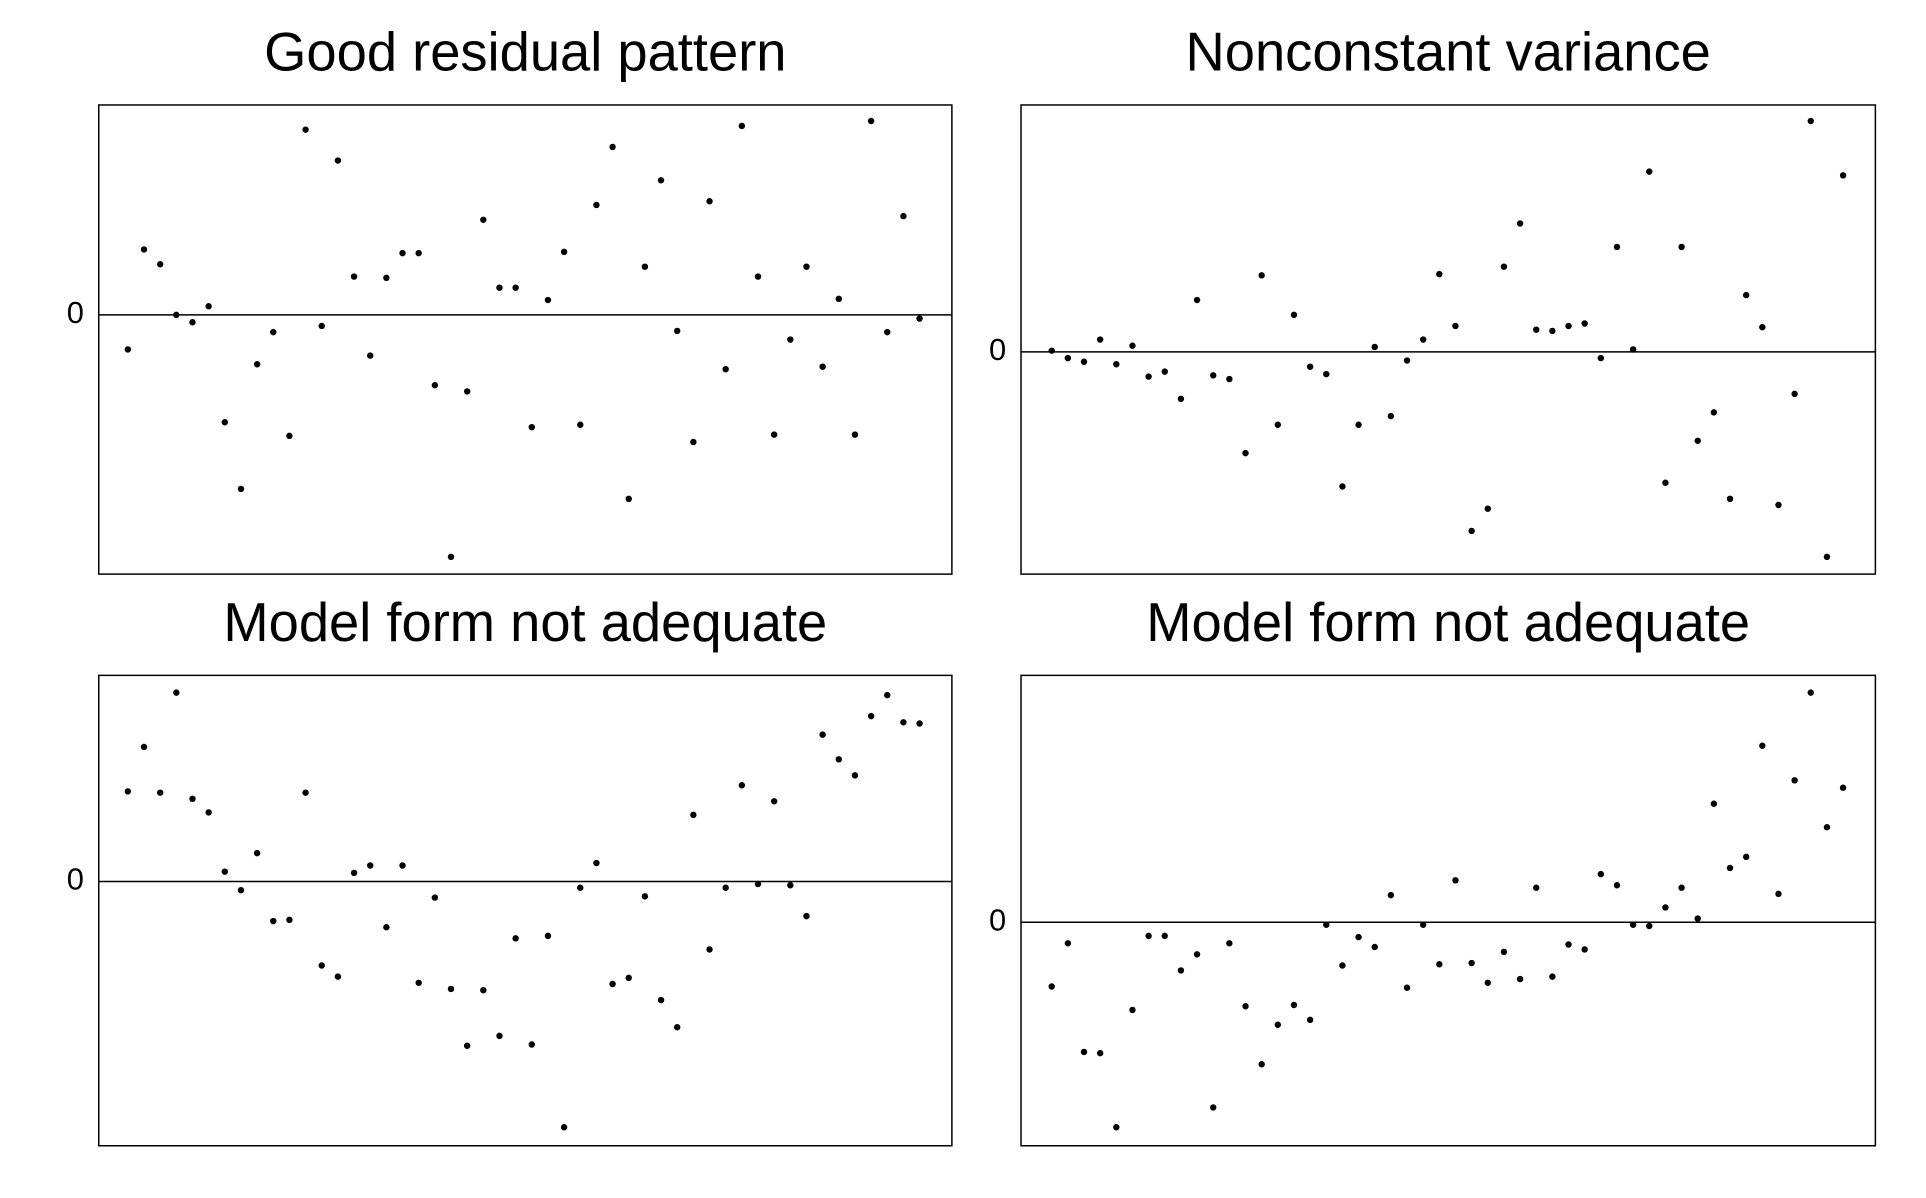 The width and height of the screenshot is (1926, 1198). What do you see at coordinates (1448, 51) in the screenshot?
I see `chart-title: Nonconstant variance` at bounding box center [1448, 51].